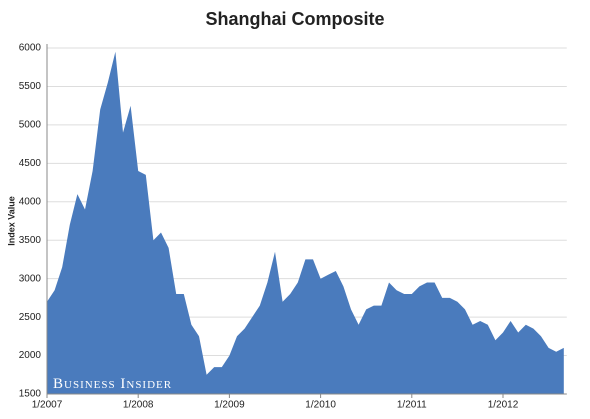 The width and height of the screenshot is (590, 419). What do you see at coordinates (30, 355) in the screenshot?
I see `y-tick-label: 2000` at bounding box center [30, 355].